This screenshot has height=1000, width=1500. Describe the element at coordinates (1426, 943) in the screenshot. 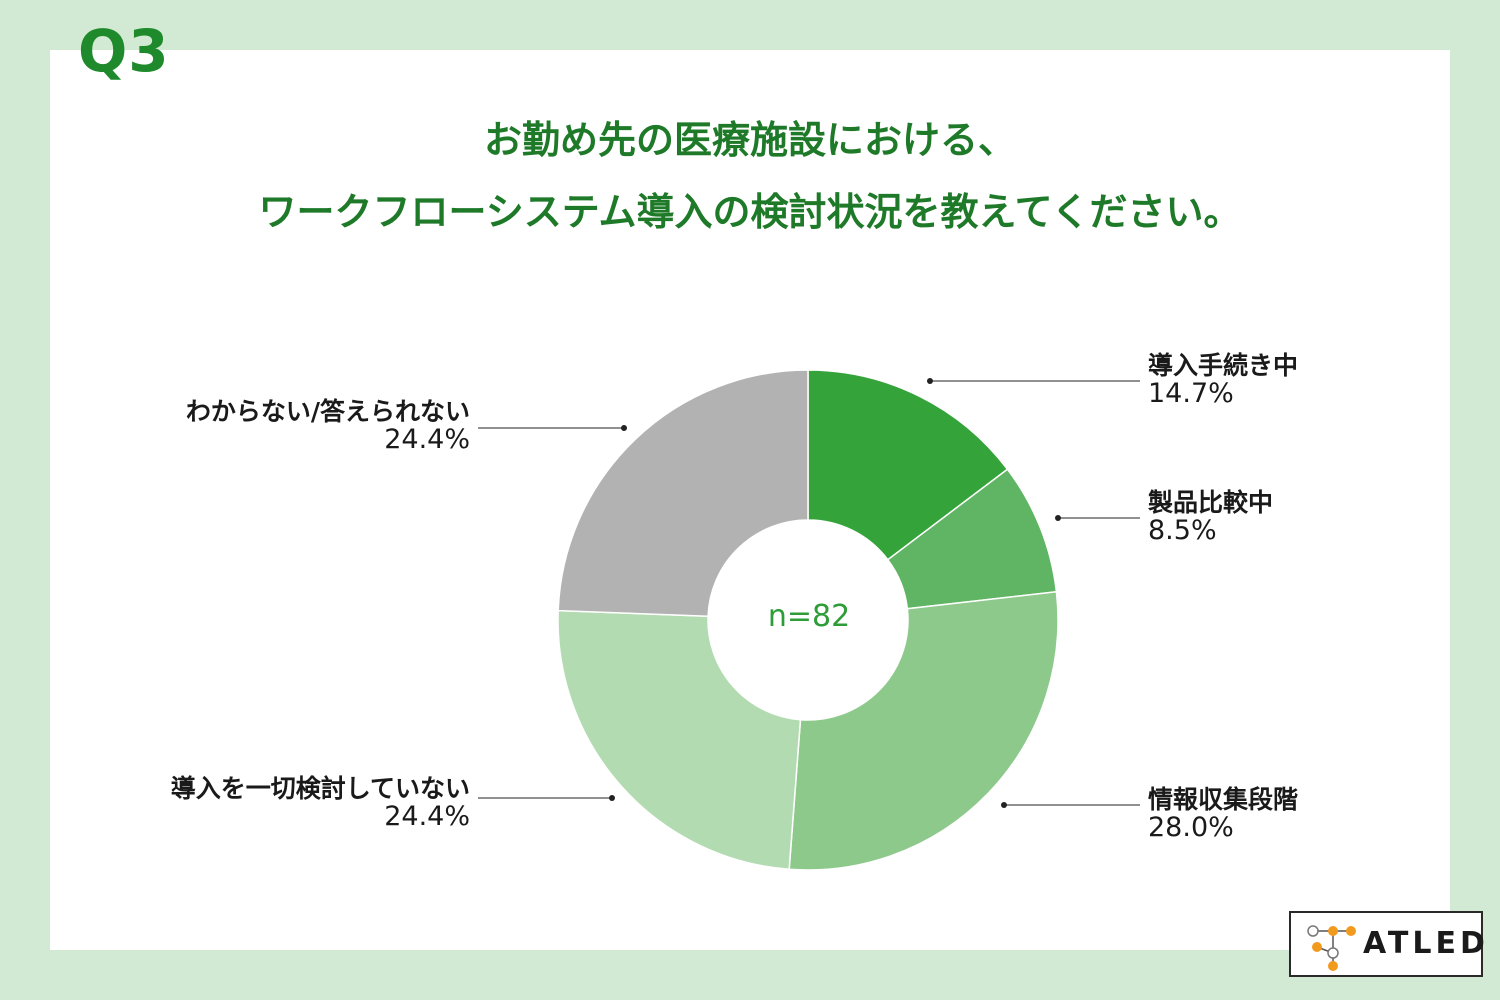

I see `brand-name: ATLED` at that location.